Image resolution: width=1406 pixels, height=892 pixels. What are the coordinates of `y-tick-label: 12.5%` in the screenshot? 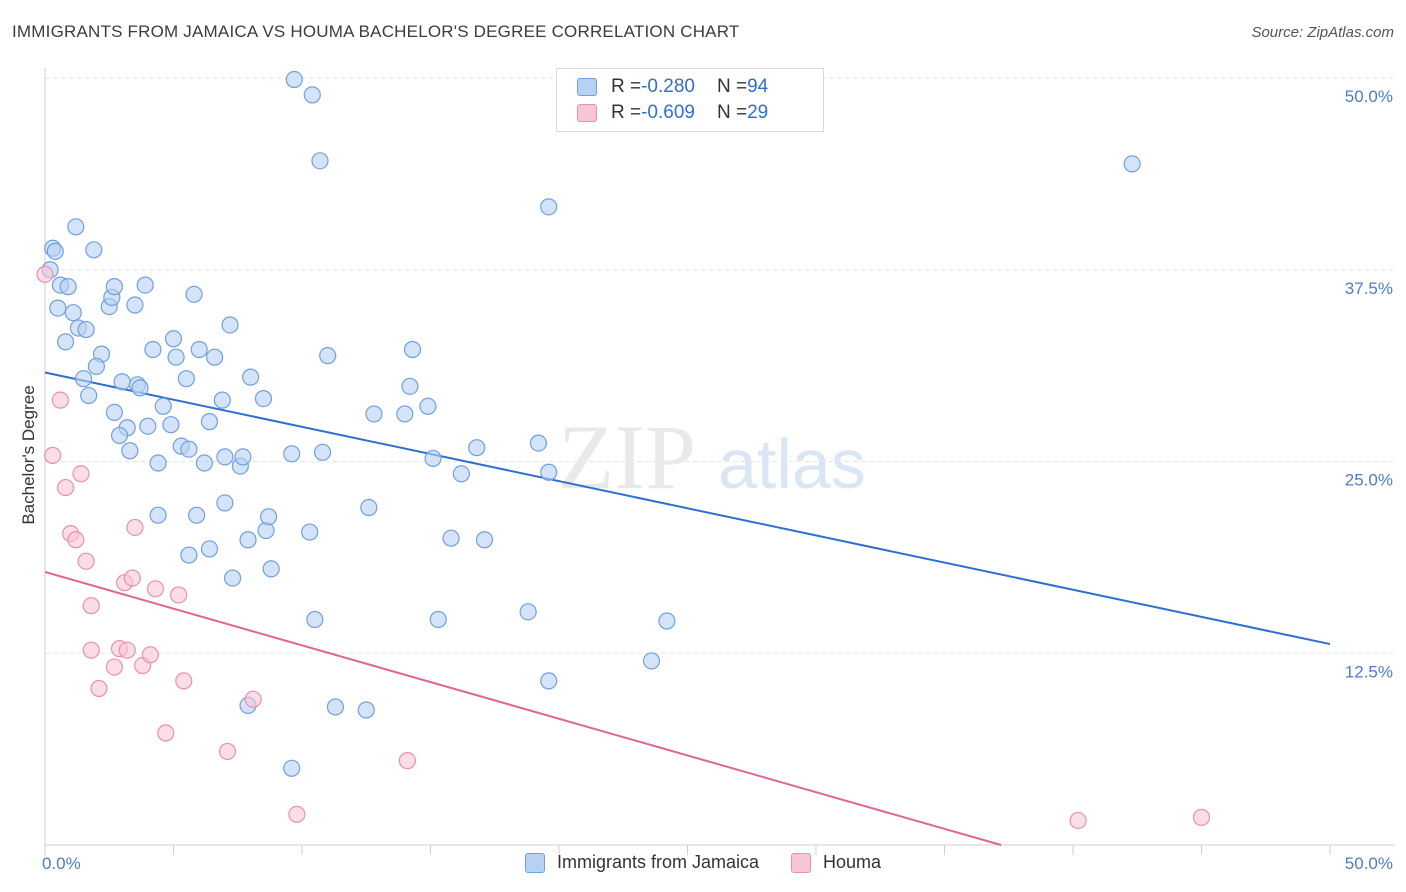 It's located at (1369, 671).